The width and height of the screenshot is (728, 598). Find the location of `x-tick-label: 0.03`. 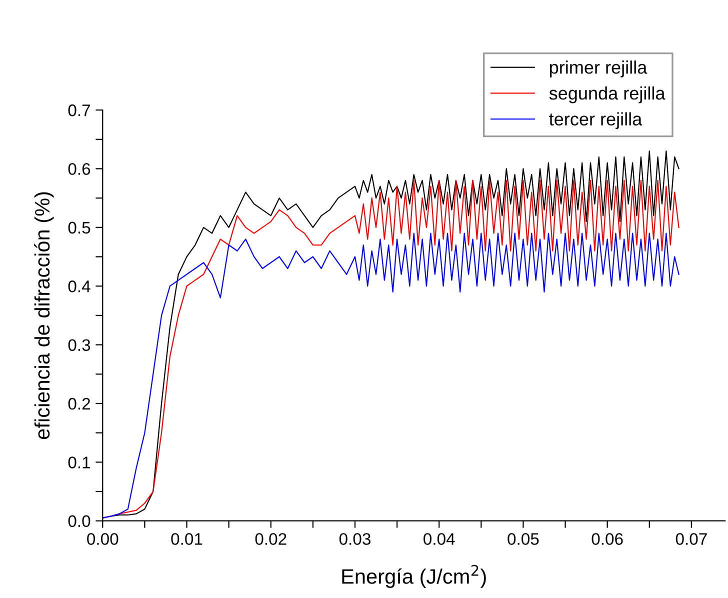

x-tick-label: 0.03 is located at coordinates (354, 539).